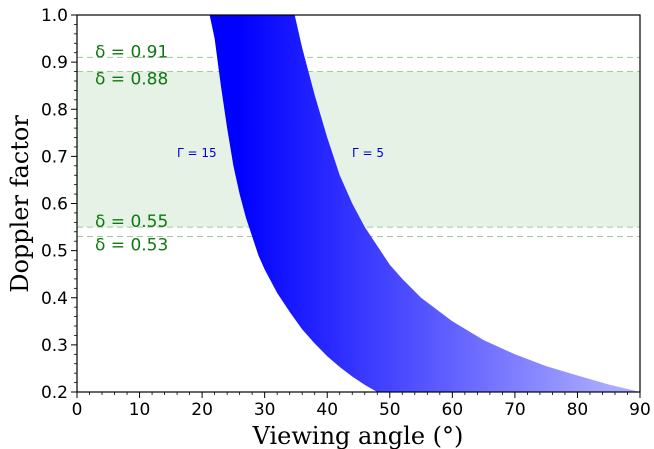 Image resolution: width=654 pixels, height=449 pixels. I want to click on curve-label-gamma-5: Γ = 5, so click(368, 153).